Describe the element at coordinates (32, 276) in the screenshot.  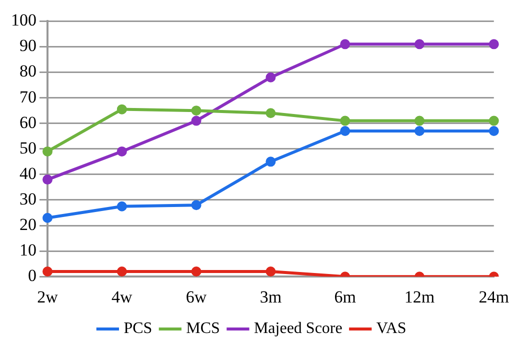
I see `y-tick-label: 0` at that location.